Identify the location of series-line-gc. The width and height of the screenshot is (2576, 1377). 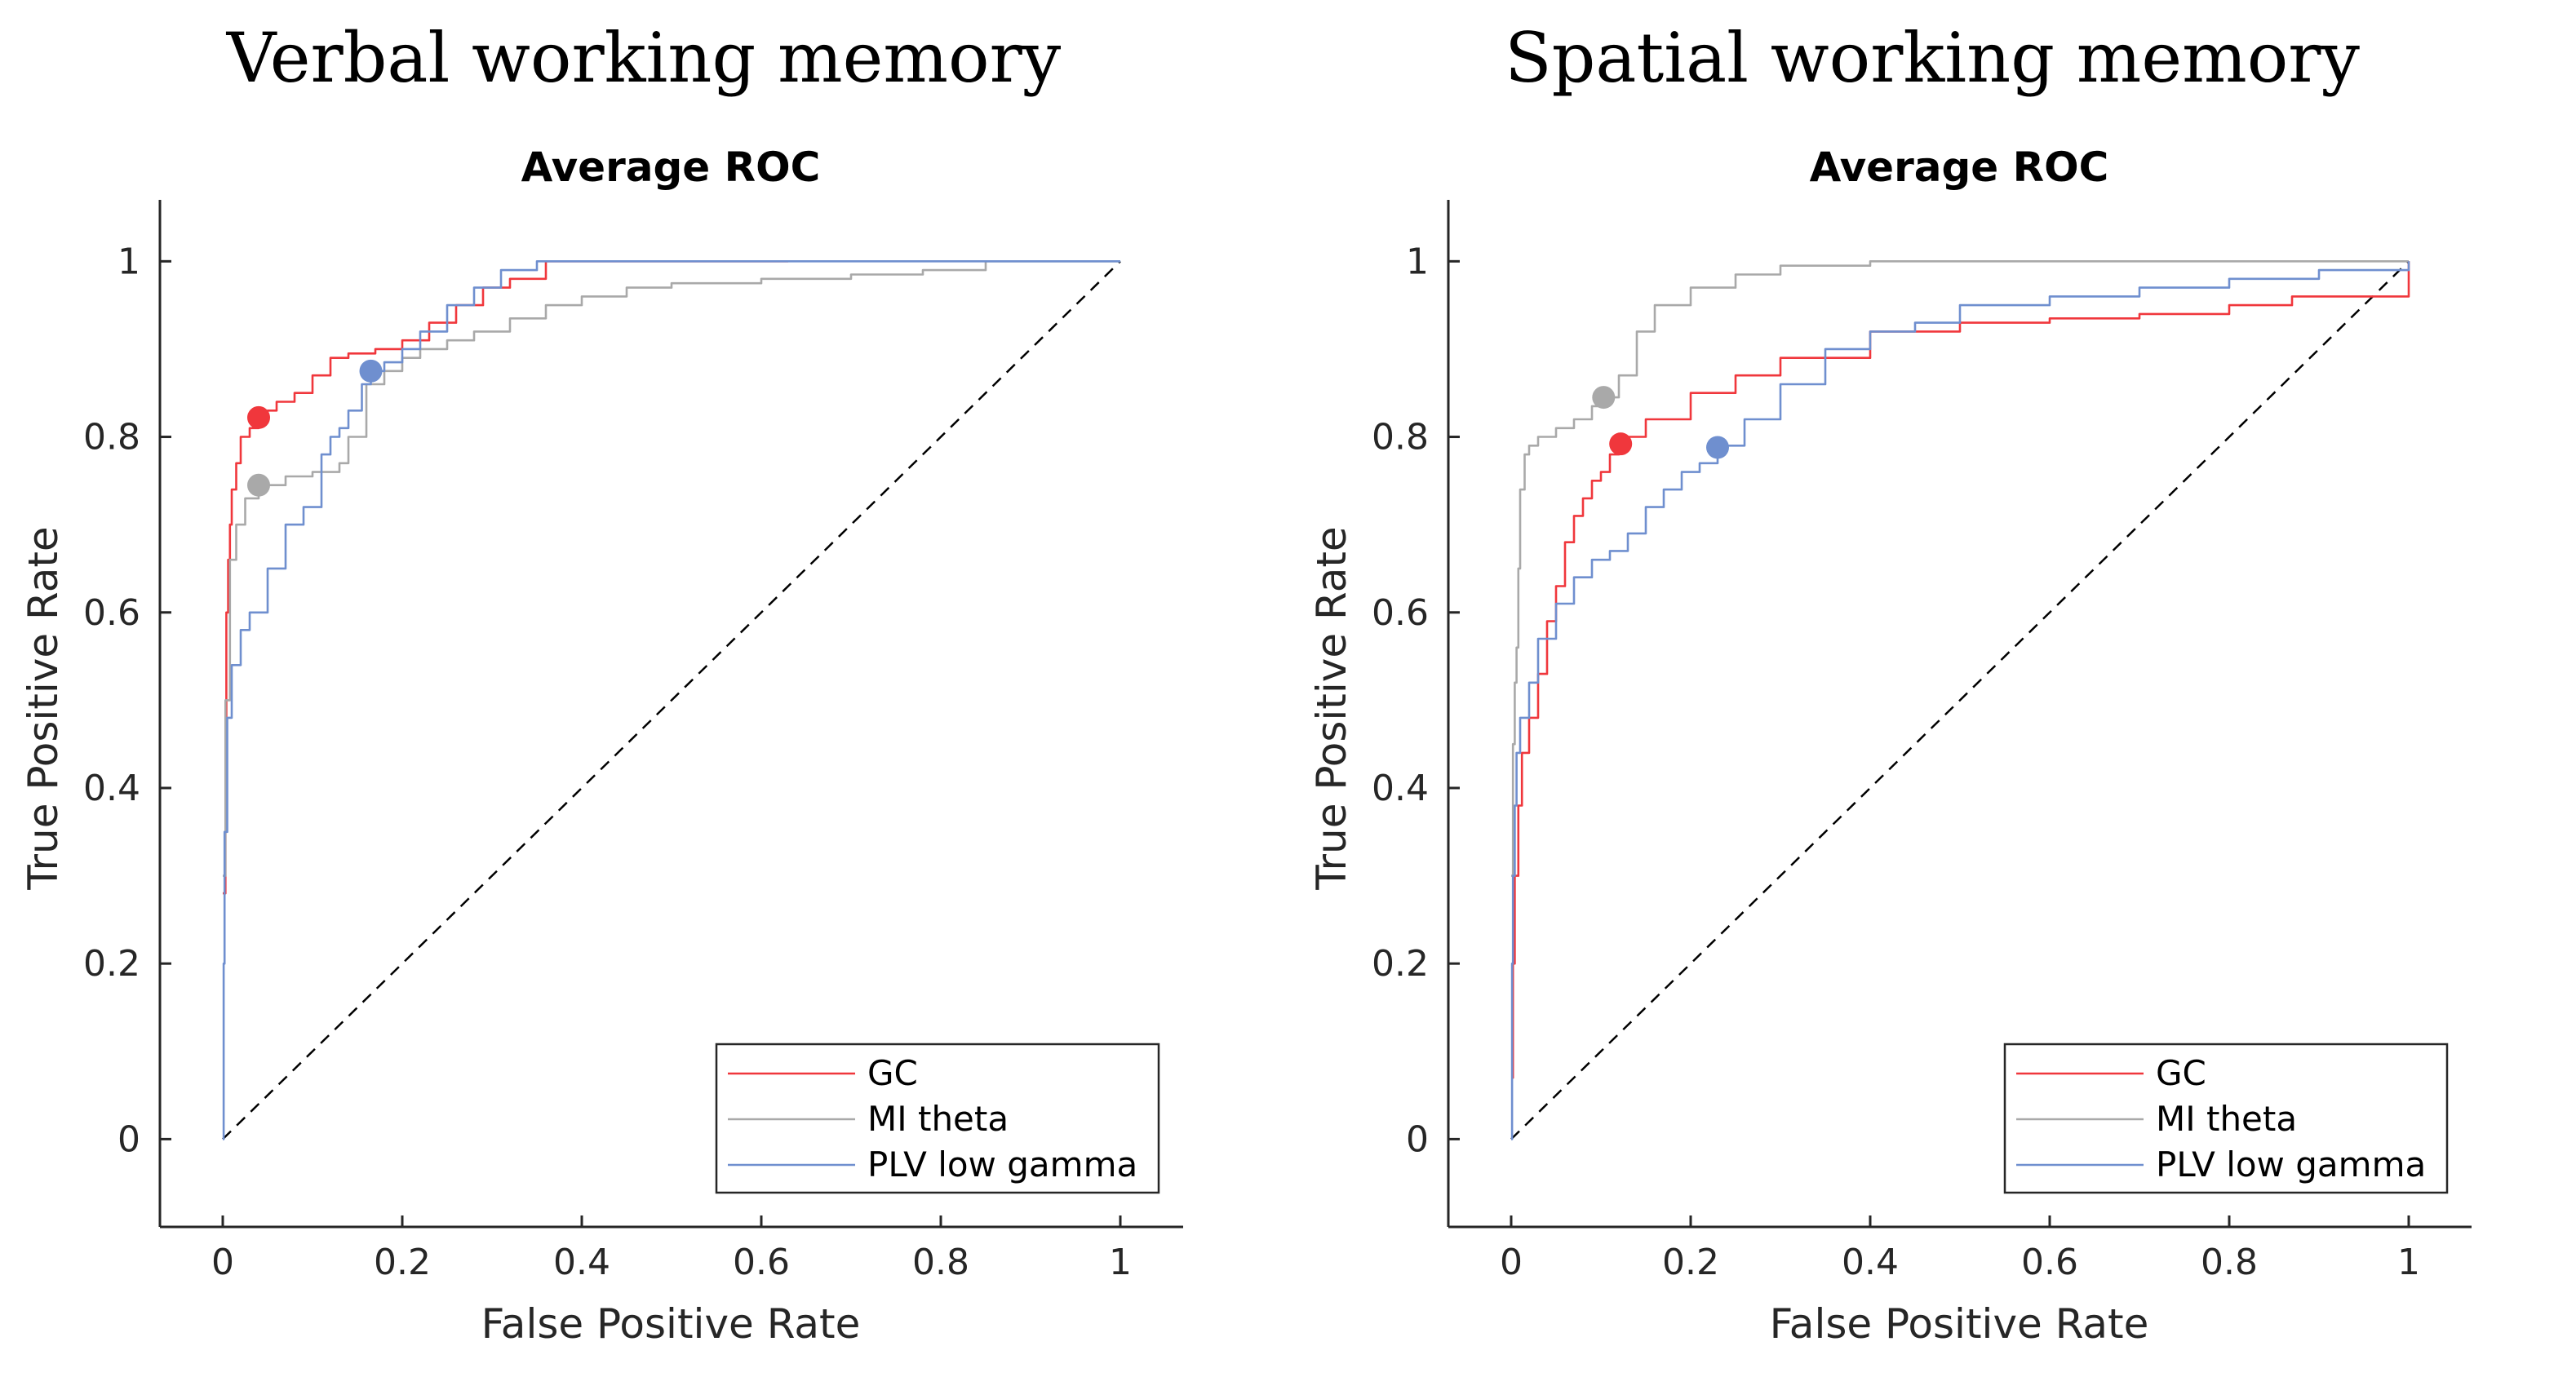
(505, 577).